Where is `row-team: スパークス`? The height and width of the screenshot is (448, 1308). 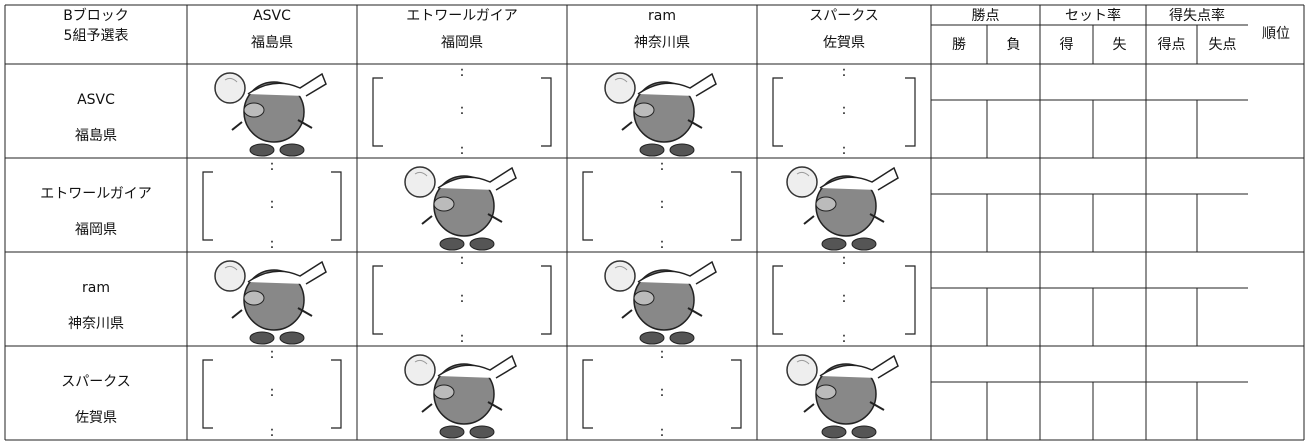
row-team: スパークス is located at coordinates (96, 382).